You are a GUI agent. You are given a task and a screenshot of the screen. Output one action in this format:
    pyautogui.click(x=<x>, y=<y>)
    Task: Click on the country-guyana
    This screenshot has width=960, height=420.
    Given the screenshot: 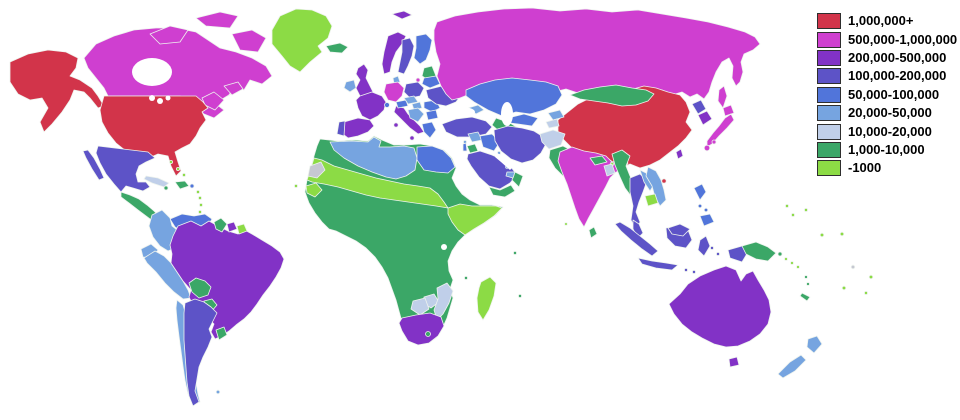 What is the action you would take?
    pyautogui.click(x=220, y=225)
    